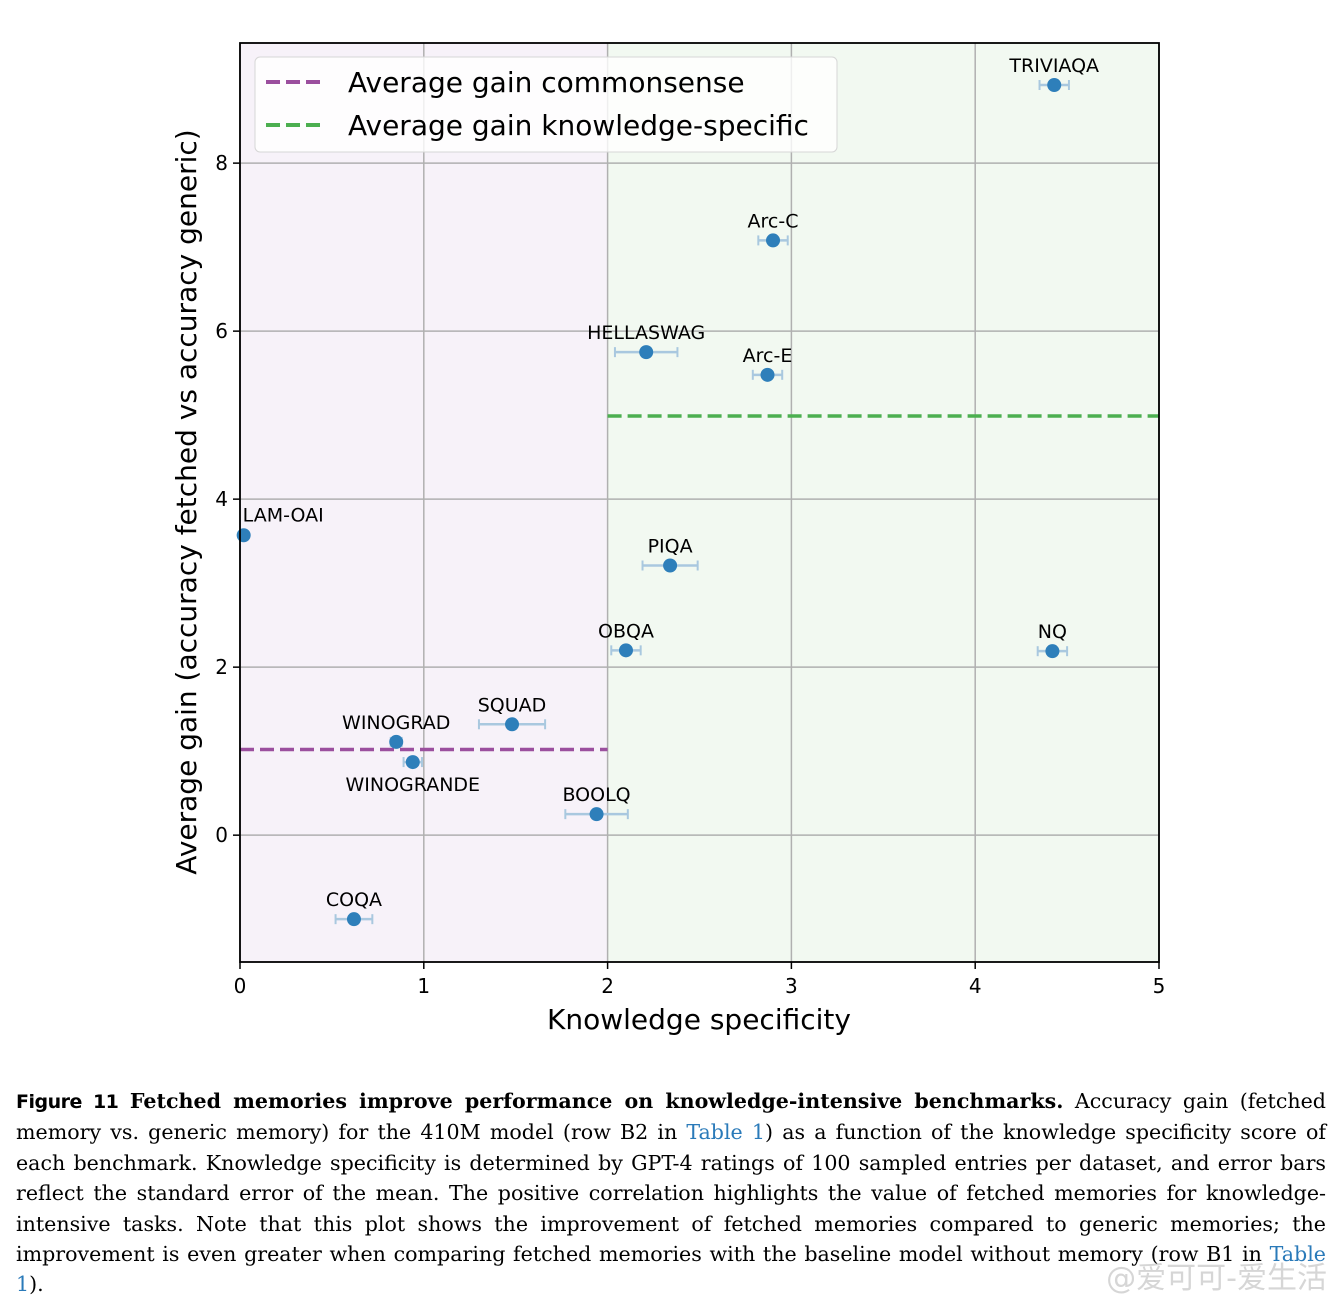  Describe the element at coordinates (67, 1102) in the screenshot. I see `figure-number: Figure 11` at that location.